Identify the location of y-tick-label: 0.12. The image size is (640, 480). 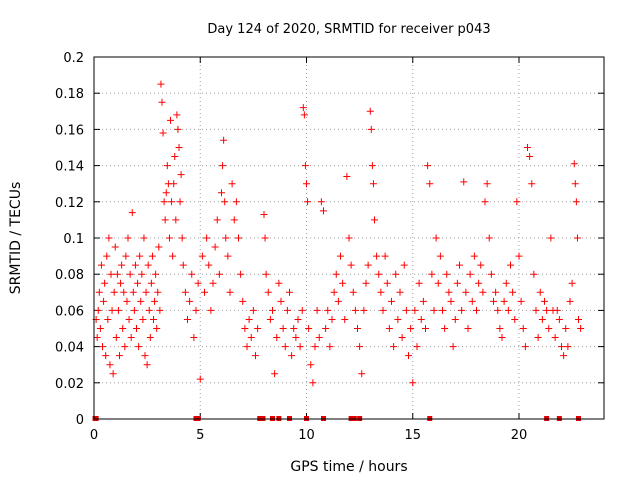
(69, 203).